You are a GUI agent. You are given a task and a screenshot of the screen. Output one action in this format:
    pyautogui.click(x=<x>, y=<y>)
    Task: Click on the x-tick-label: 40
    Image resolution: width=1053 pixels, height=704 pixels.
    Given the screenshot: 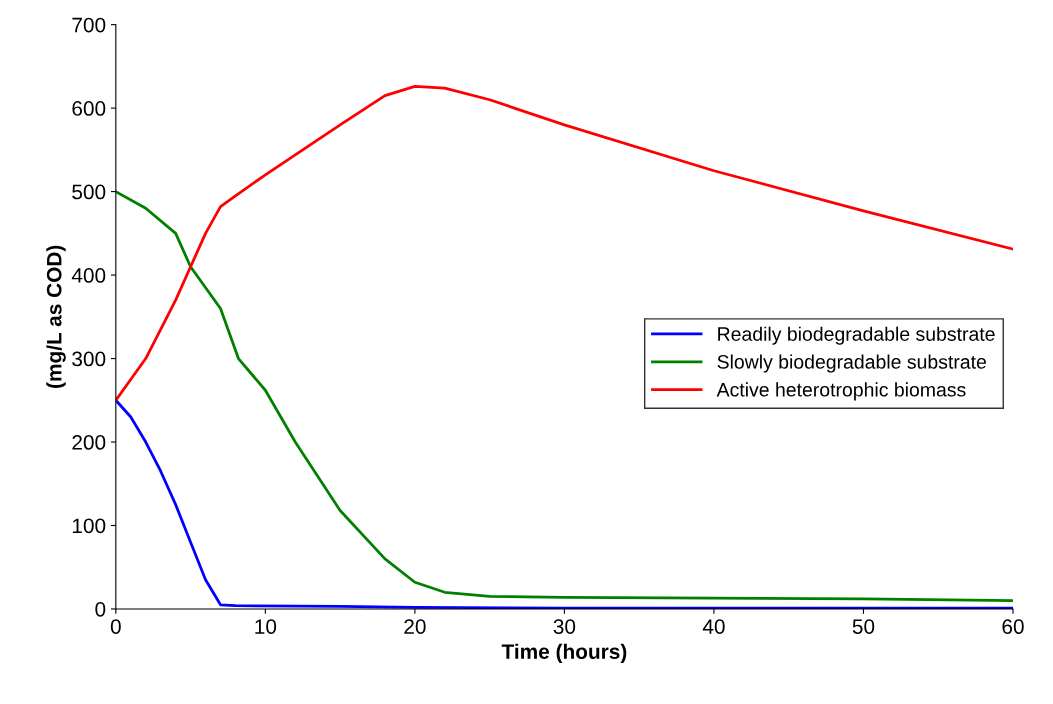 What is the action you would take?
    pyautogui.click(x=713, y=626)
    